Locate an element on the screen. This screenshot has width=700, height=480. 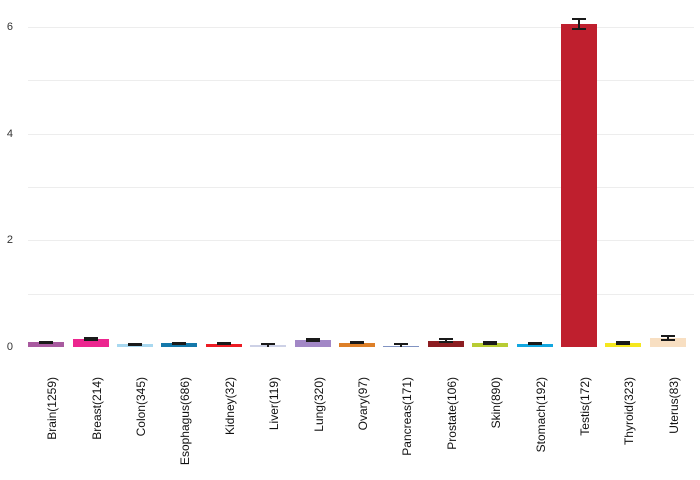
bar-brain is located at coordinates (46, 344).